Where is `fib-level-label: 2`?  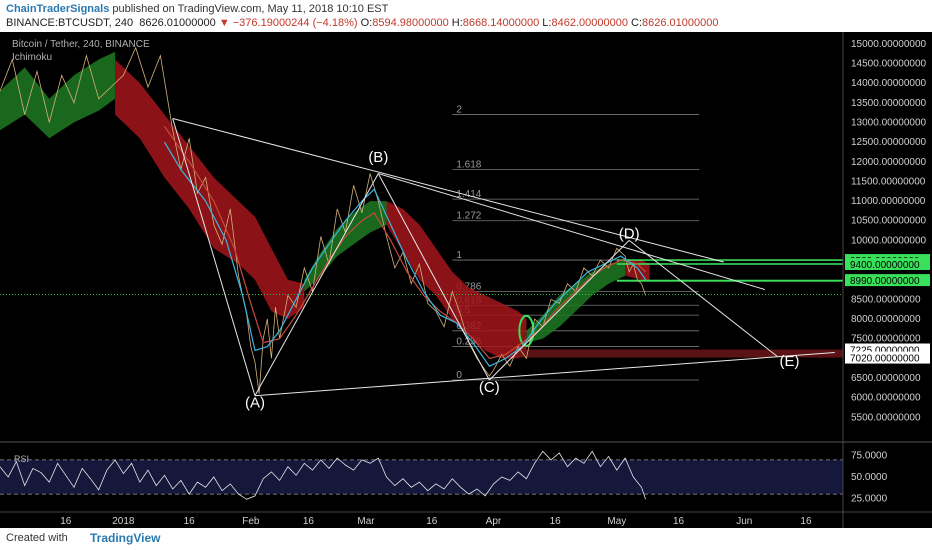
fib-level-label: 2 is located at coordinates (459, 110).